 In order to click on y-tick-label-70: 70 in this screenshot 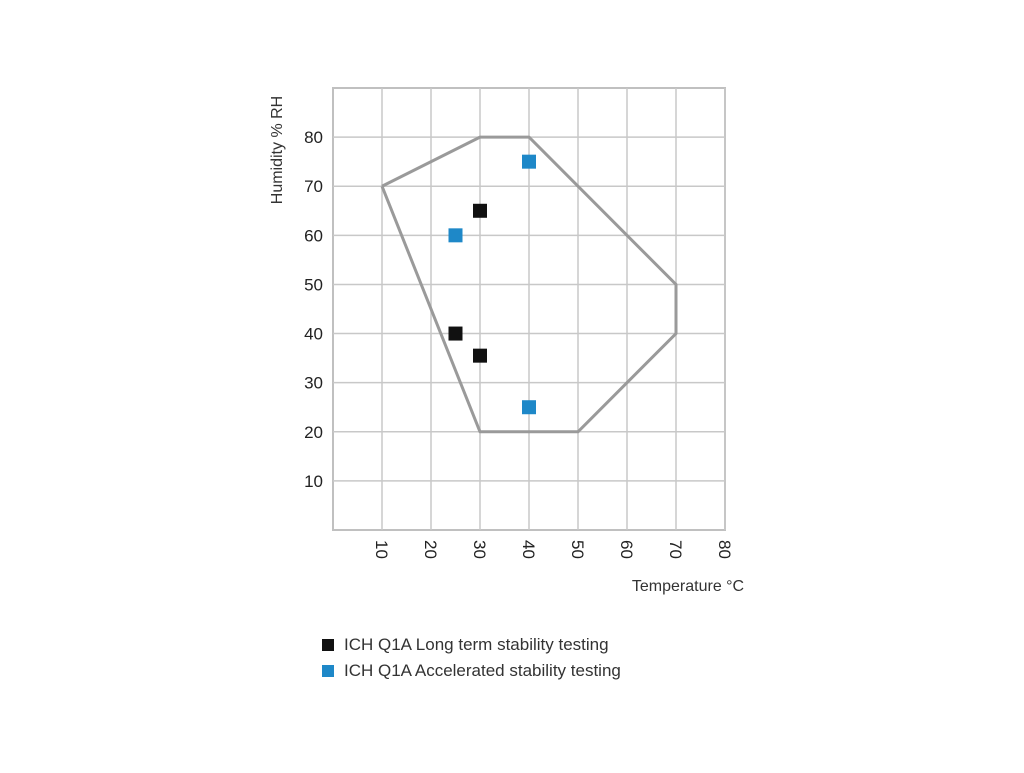, I will do `click(313, 186)`.